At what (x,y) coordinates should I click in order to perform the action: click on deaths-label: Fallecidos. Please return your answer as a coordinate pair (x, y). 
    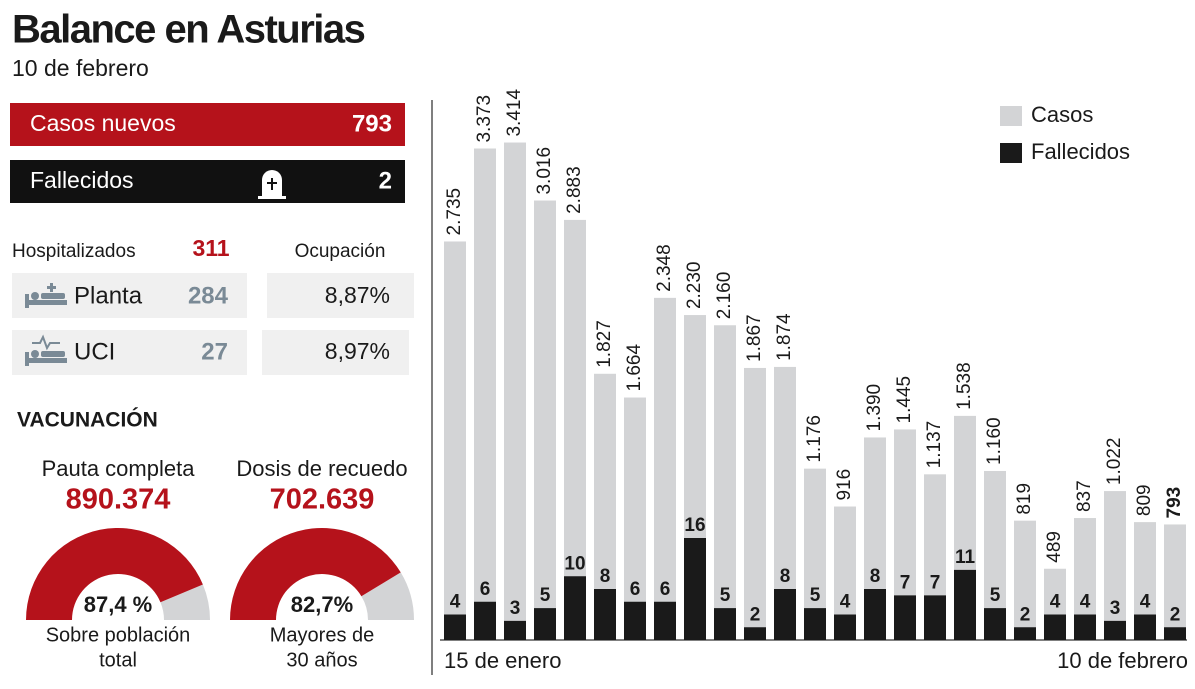
    Looking at the image, I should click on (82, 180).